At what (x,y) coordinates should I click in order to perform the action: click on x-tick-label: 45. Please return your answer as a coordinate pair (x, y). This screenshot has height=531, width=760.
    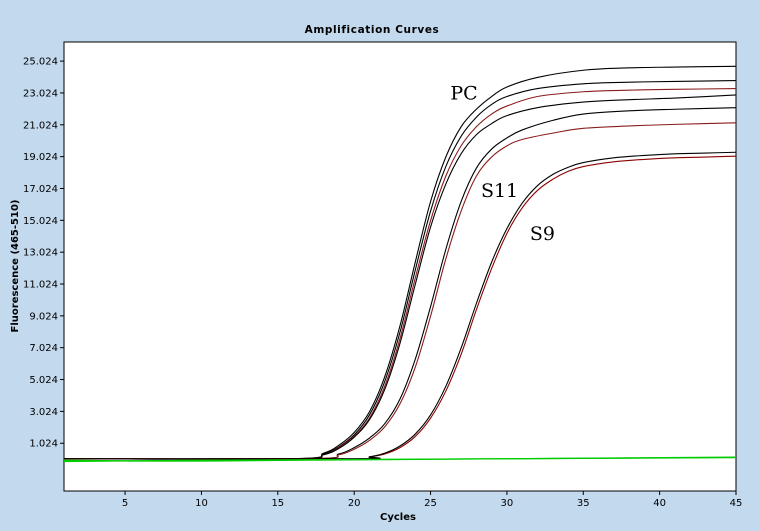
    Looking at the image, I should click on (736, 503).